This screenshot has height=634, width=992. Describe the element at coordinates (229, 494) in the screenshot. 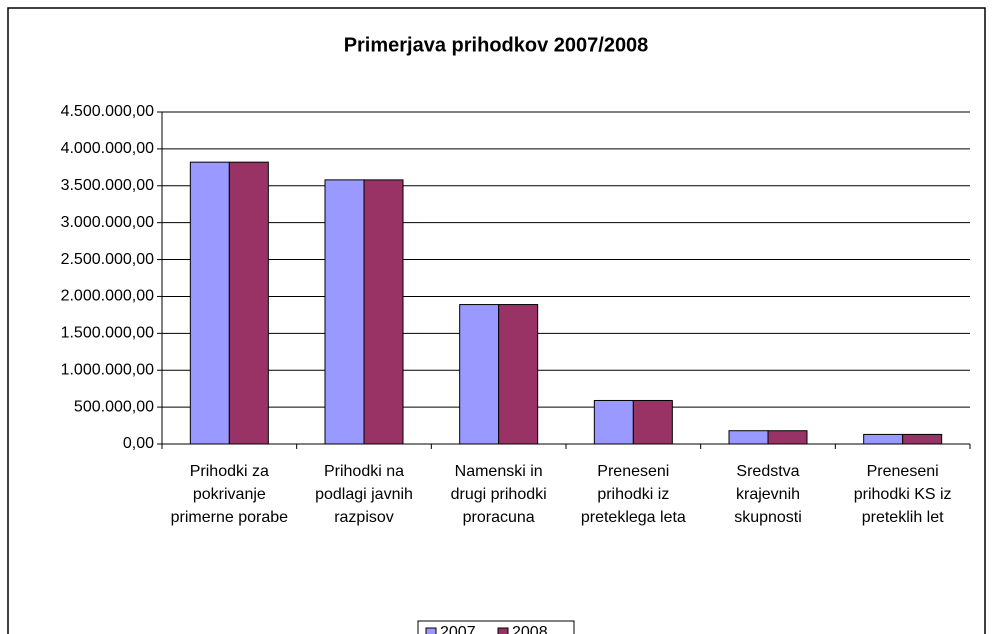

I see `x-tick-label: Prihodki za pokrivanje primerne porabe` at that location.